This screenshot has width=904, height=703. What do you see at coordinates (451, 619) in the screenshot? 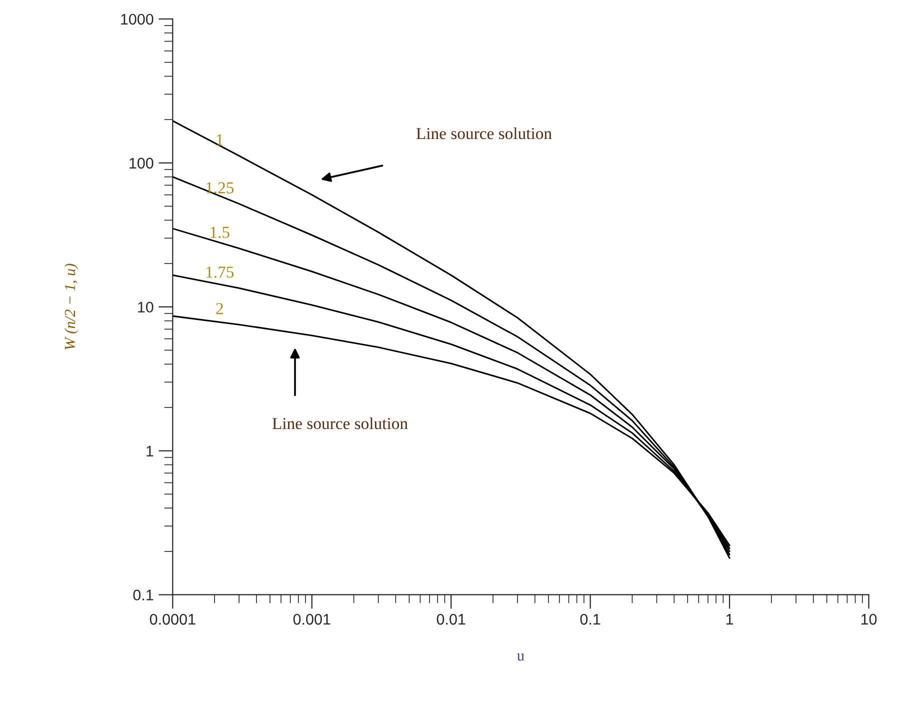
I see `x-tick-label: 0.01` at bounding box center [451, 619].